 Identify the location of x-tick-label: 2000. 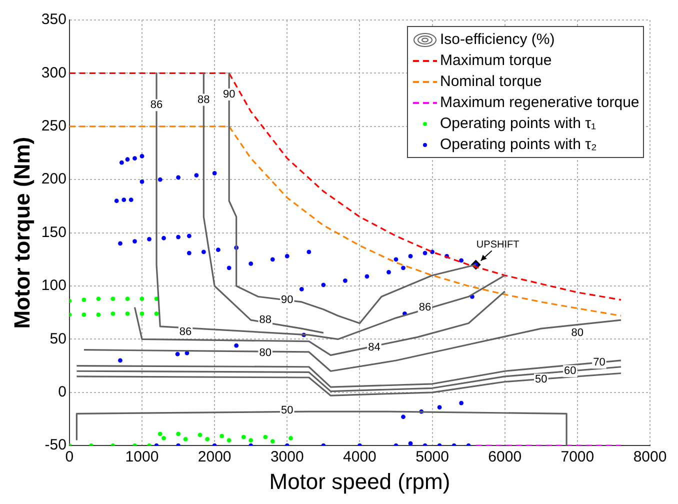
(215, 457).